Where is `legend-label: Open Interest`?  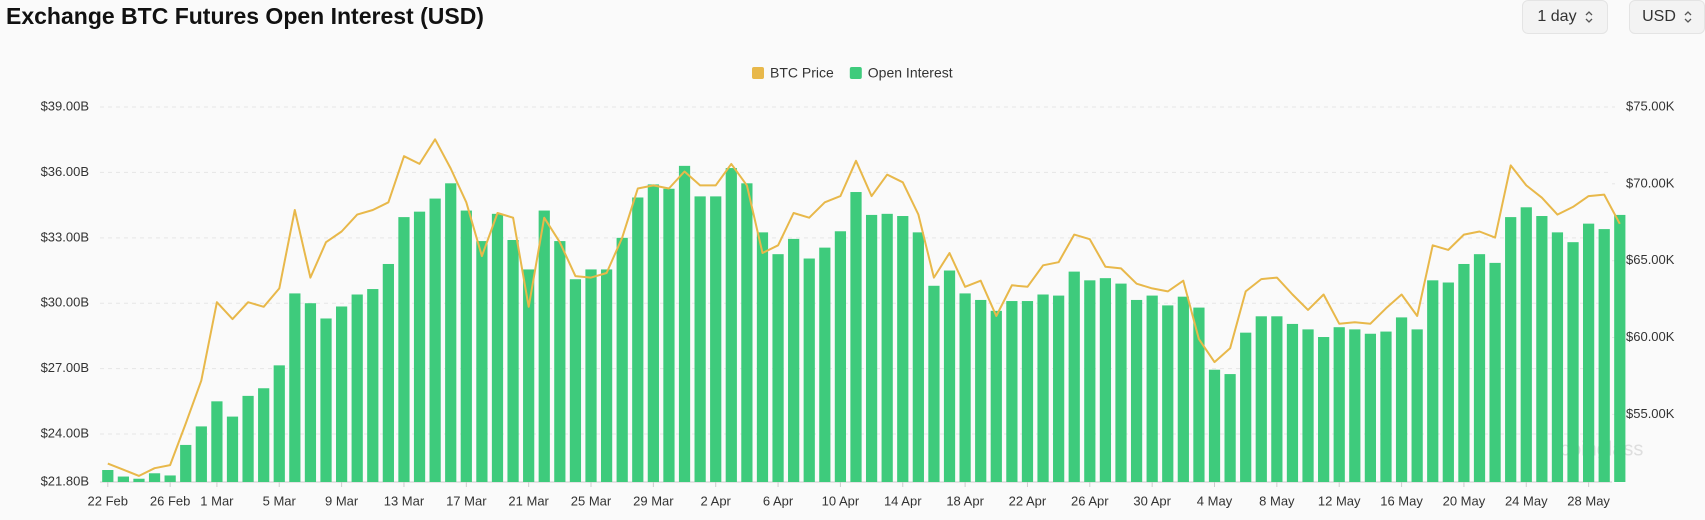 legend-label: Open Interest is located at coordinates (910, 73).